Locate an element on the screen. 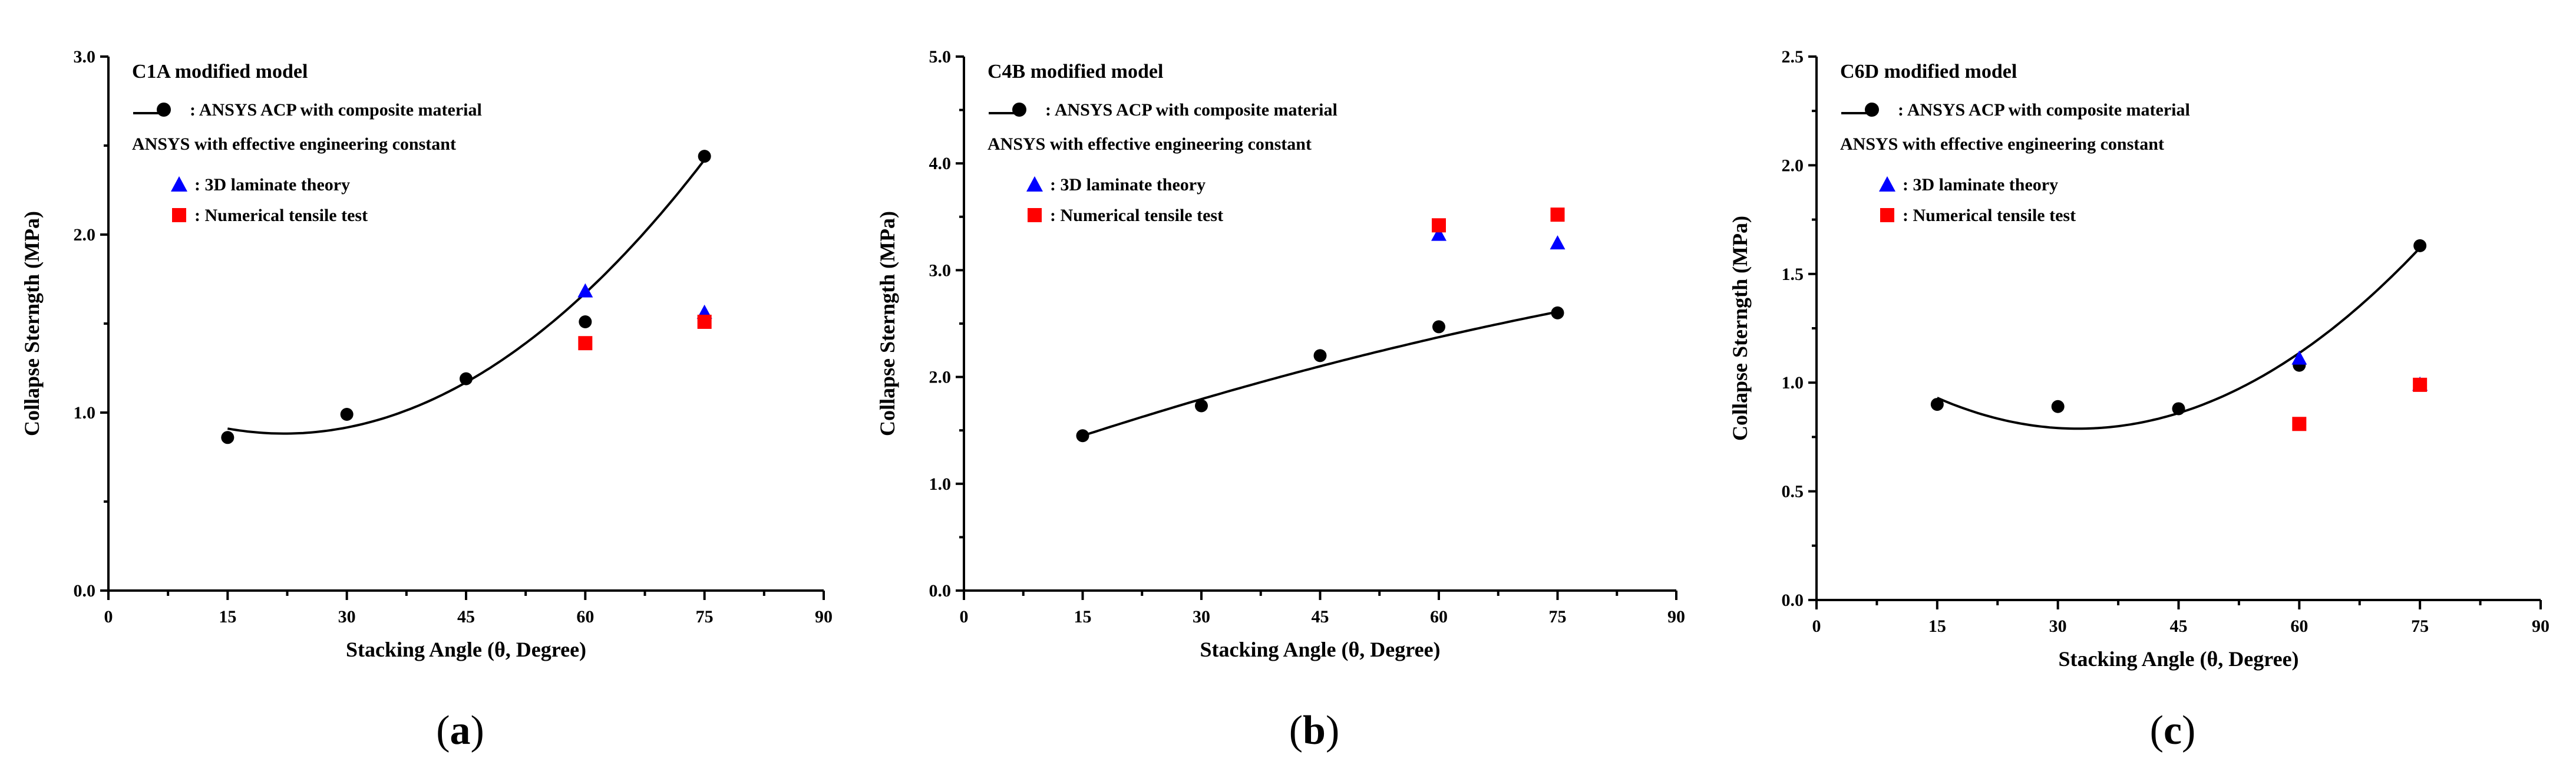 Image resolution: width=2576 pixels, height=778 pixels. chart-title: C1A modified model is located at coordinates (220, 72).